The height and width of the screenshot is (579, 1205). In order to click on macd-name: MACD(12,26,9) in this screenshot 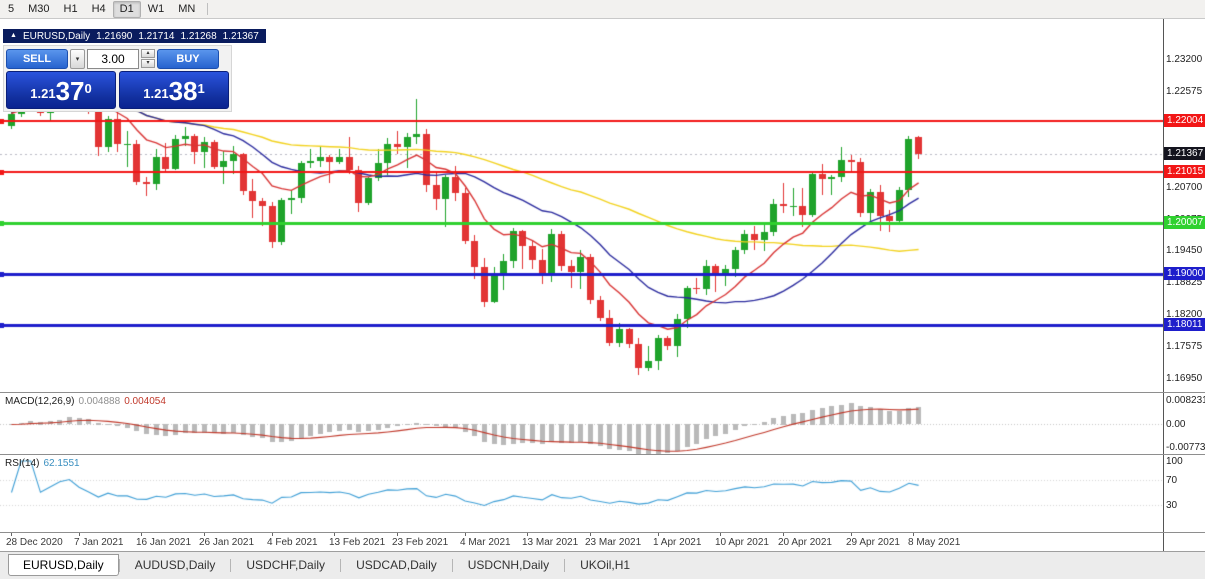, I will do `click(40, 401)`.